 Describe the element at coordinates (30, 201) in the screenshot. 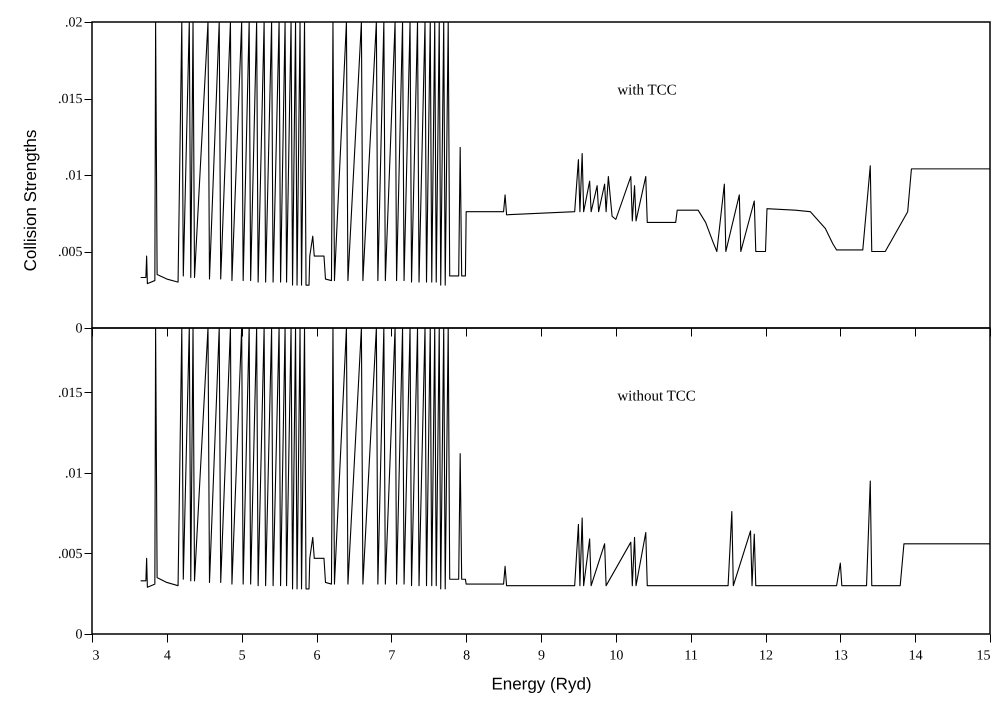

I see `y-axis-title: Collision Strengths` at that location.